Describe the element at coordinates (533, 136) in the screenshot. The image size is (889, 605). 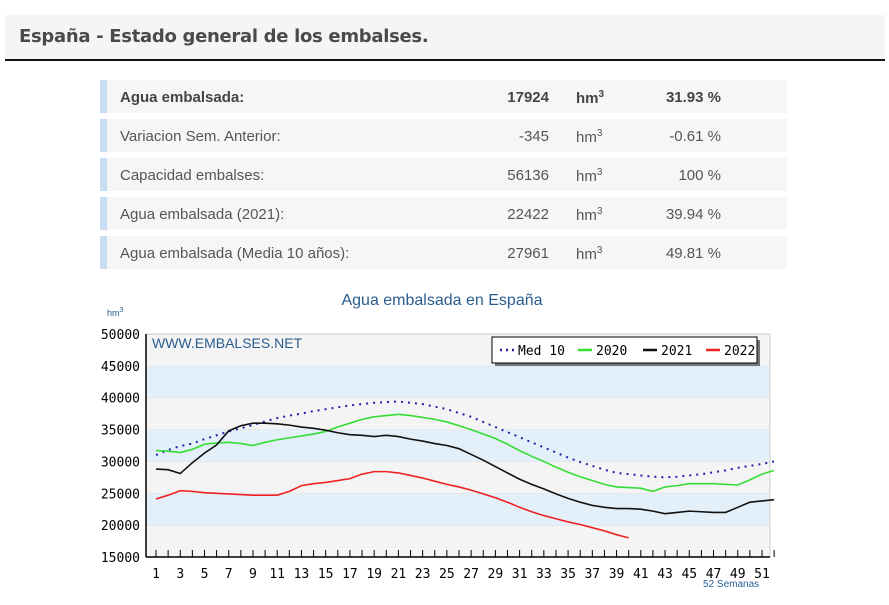
I see `row-value: -345` at that location.